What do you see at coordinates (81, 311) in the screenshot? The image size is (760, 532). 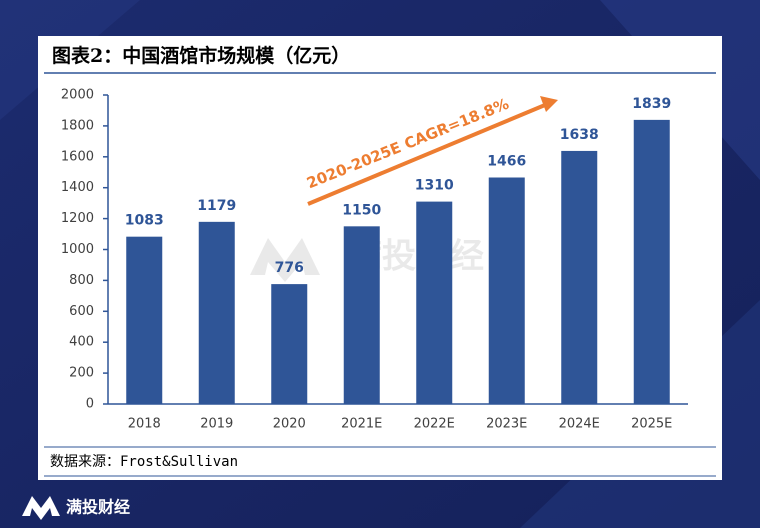 I see `y-tick-label: 600` at bounding box center [81, 311].